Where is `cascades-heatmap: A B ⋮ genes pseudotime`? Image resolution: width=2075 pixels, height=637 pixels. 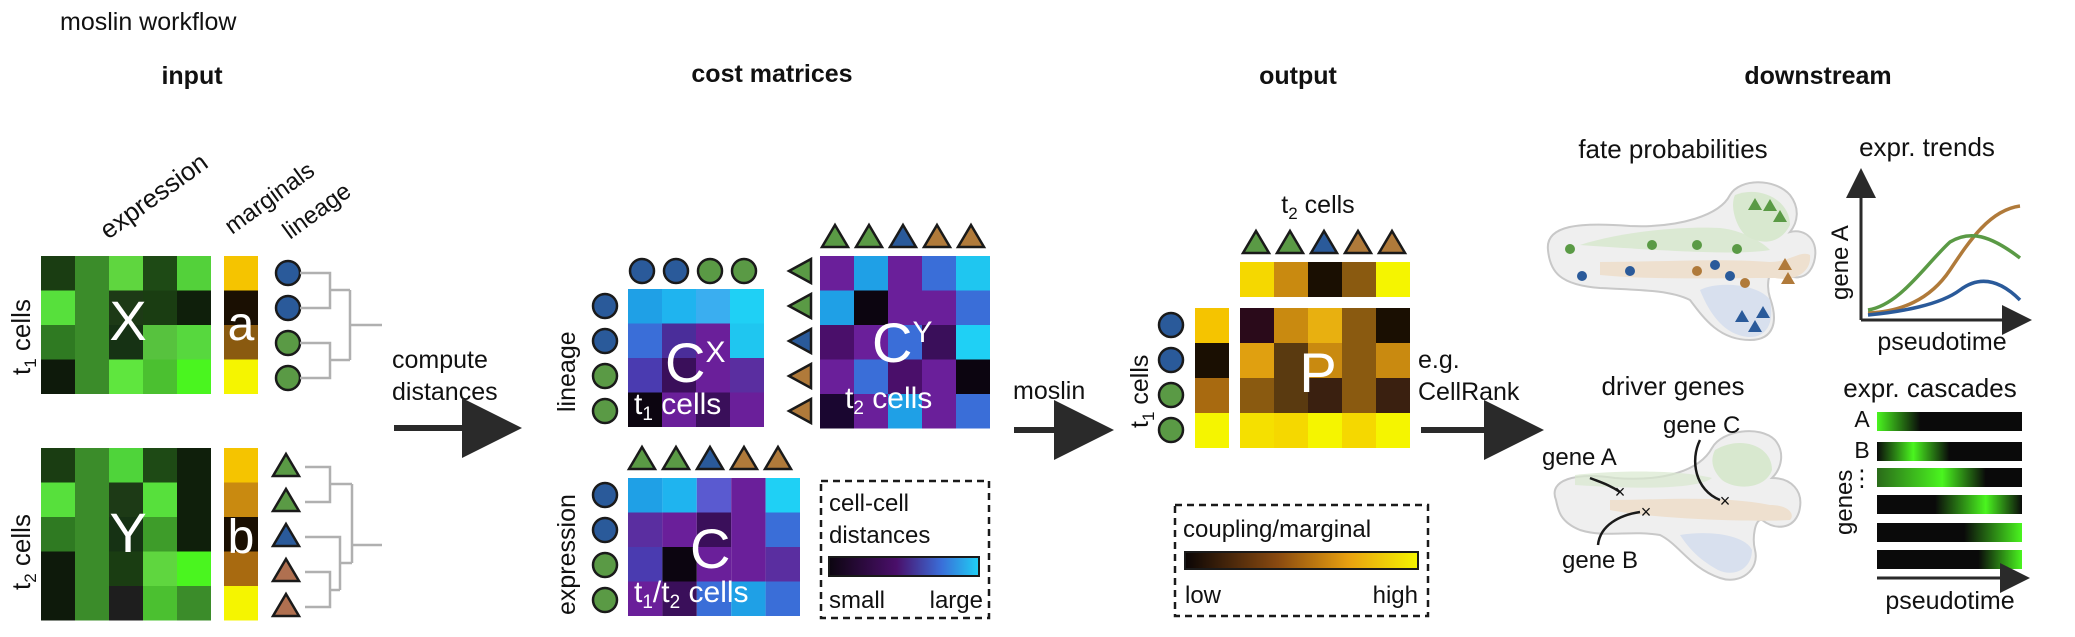 cascades-heatmap: A B ⋮ genes pseudotime is located at coordinates (1930, 510).